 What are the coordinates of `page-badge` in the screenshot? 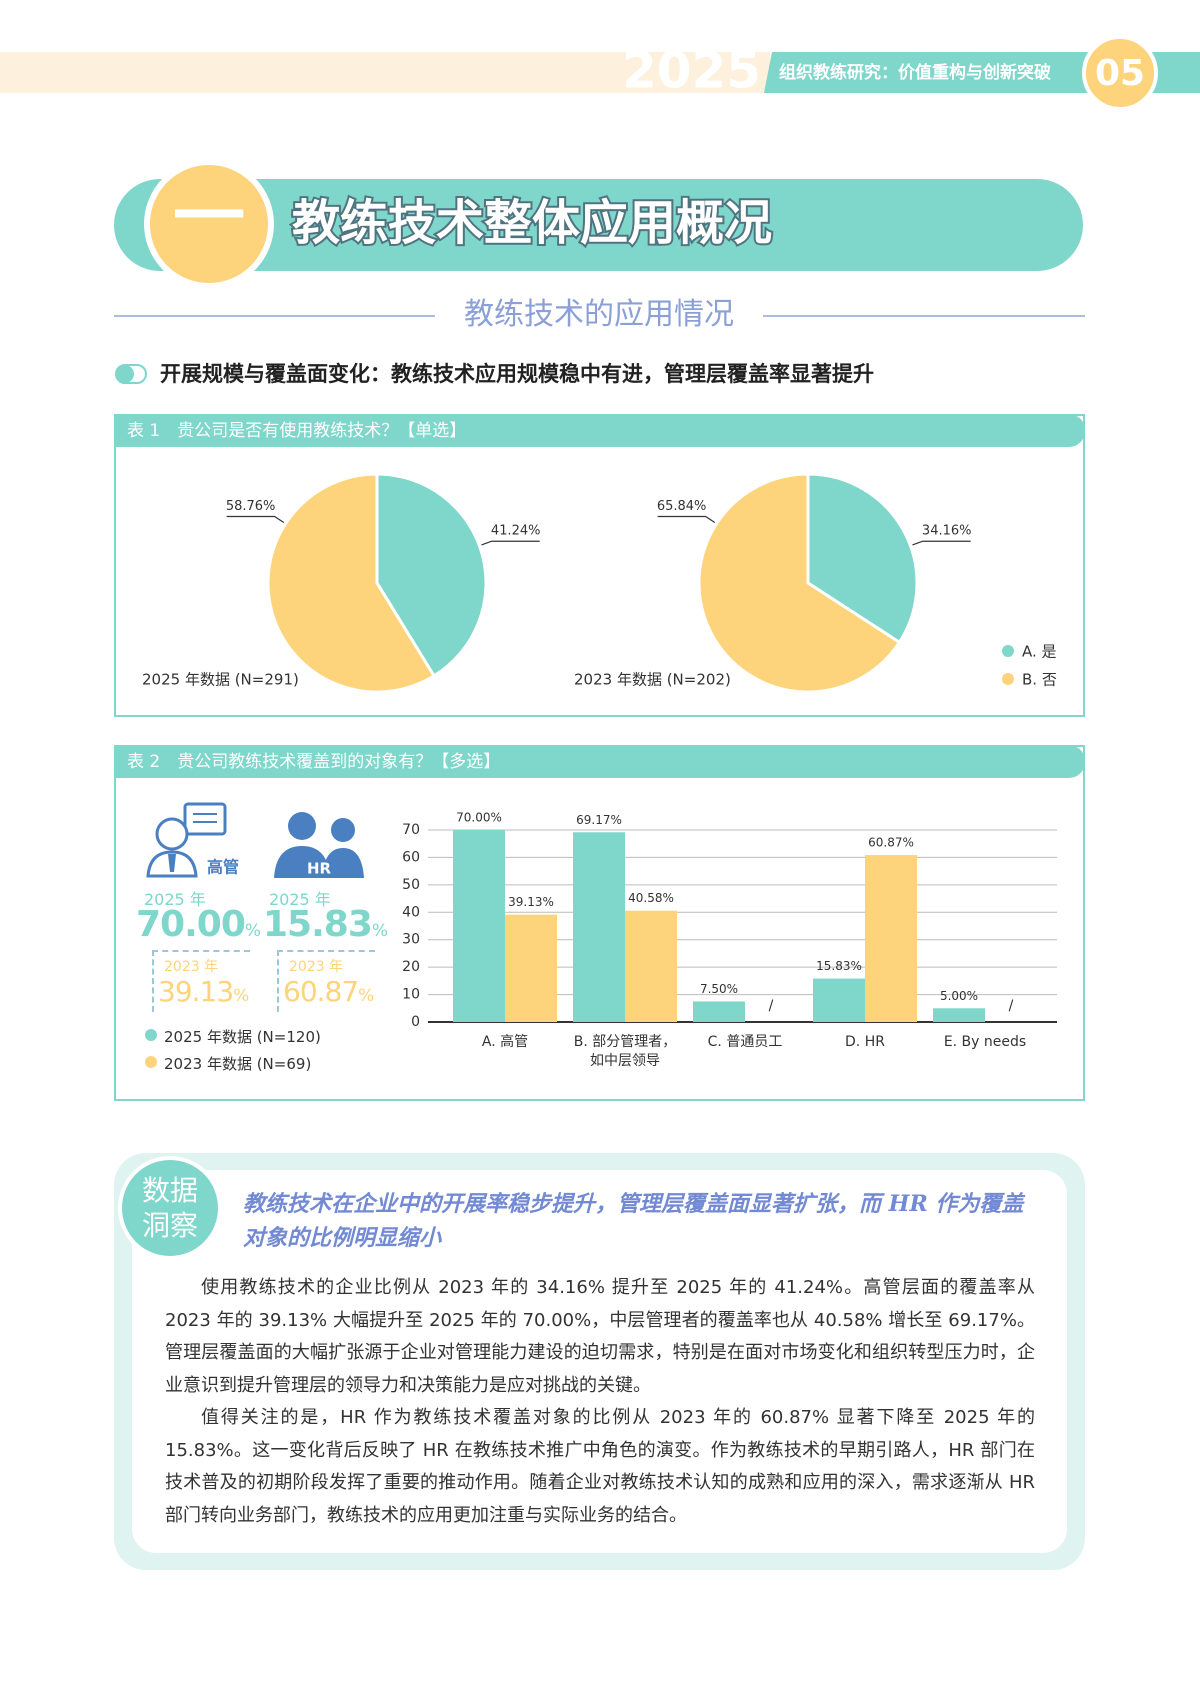 It's located at (1120, 73).